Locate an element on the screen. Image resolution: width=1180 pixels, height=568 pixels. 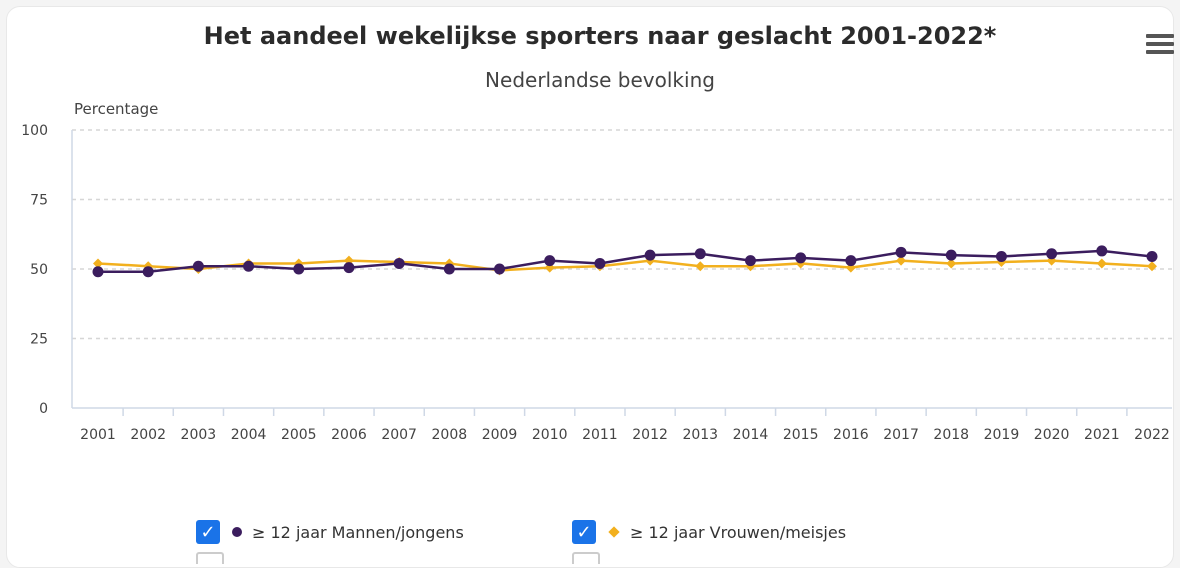
x-tick-label: 2007 is located at coordinates (399, 435).